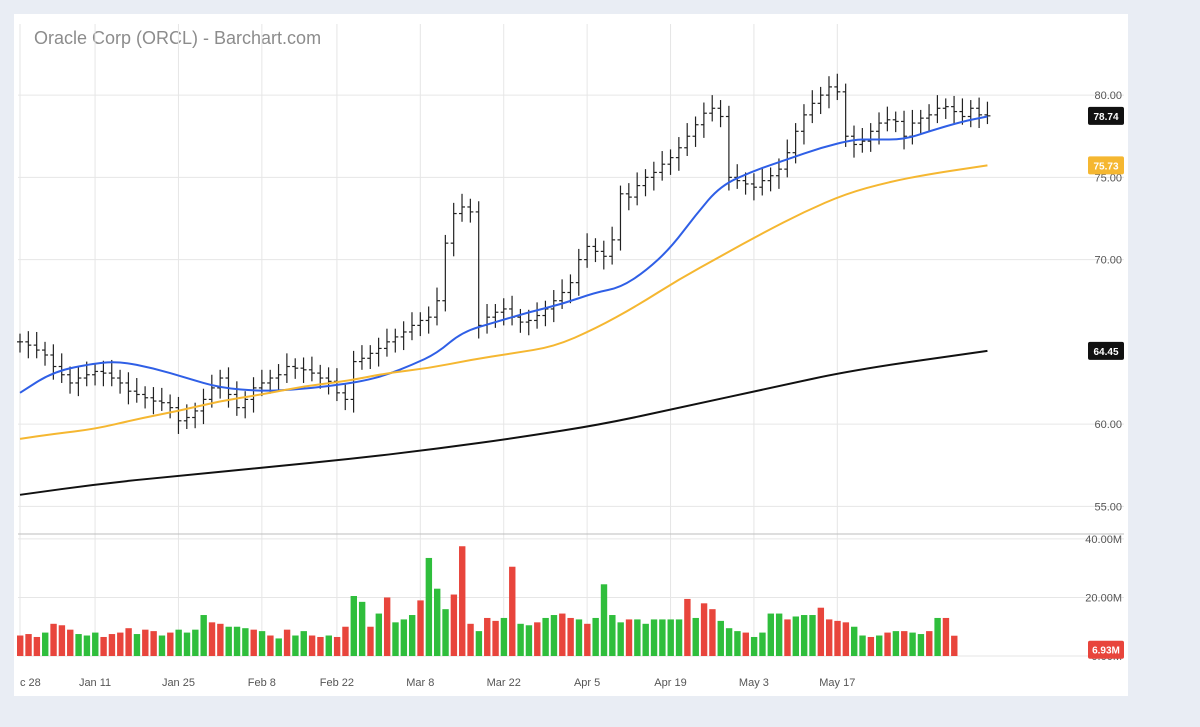 This screenshot has height=727, width=1200. I want to click on volume-value-tag: 6.93M, so click(1106, 649).